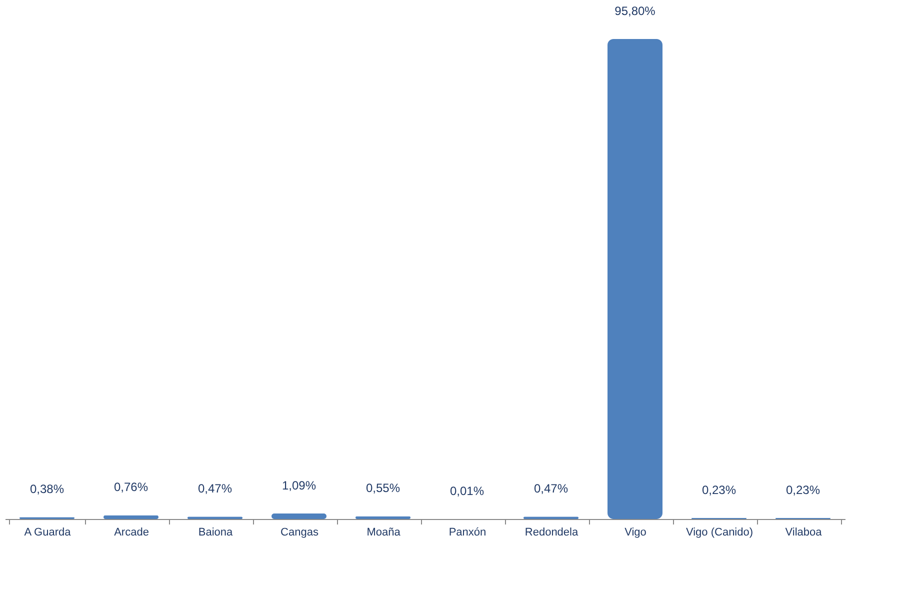  Describe the element at coordinates (551, 532) in the screenshot. I see `x-tick-label: Redondela` at that location.